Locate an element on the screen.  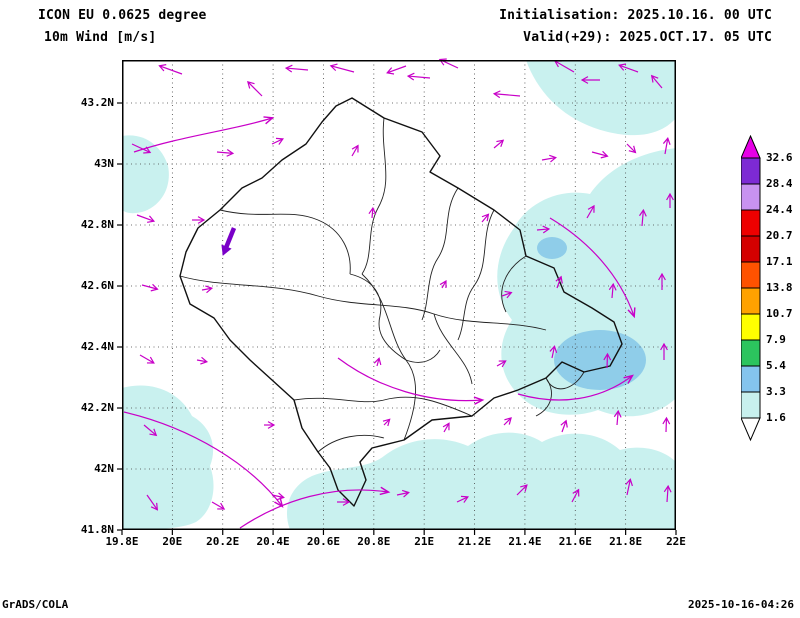
lon-tick-label: 21.6E is located at coordinates (575, 541).